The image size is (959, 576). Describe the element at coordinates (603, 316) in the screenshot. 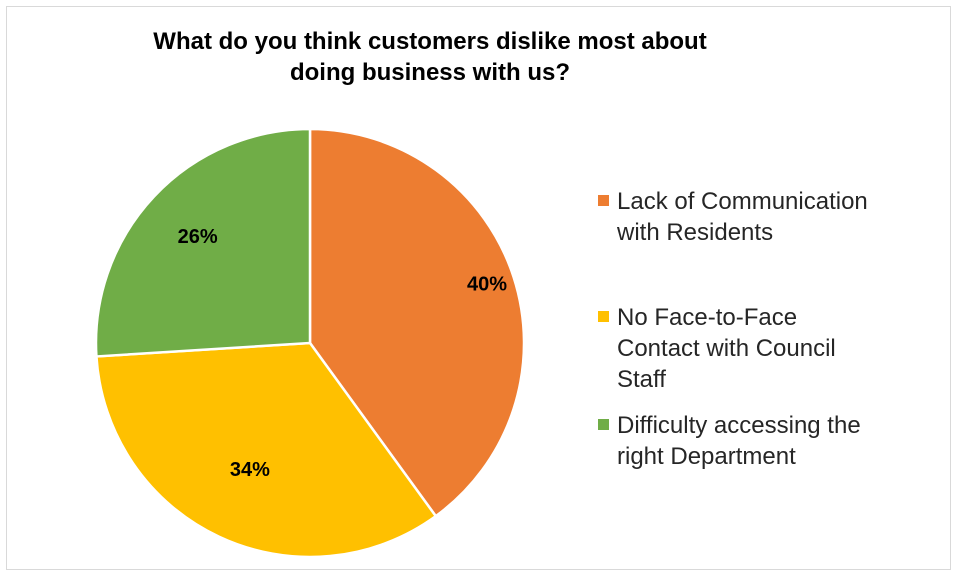

I see `legend-swatch-face-to-face` at that location.